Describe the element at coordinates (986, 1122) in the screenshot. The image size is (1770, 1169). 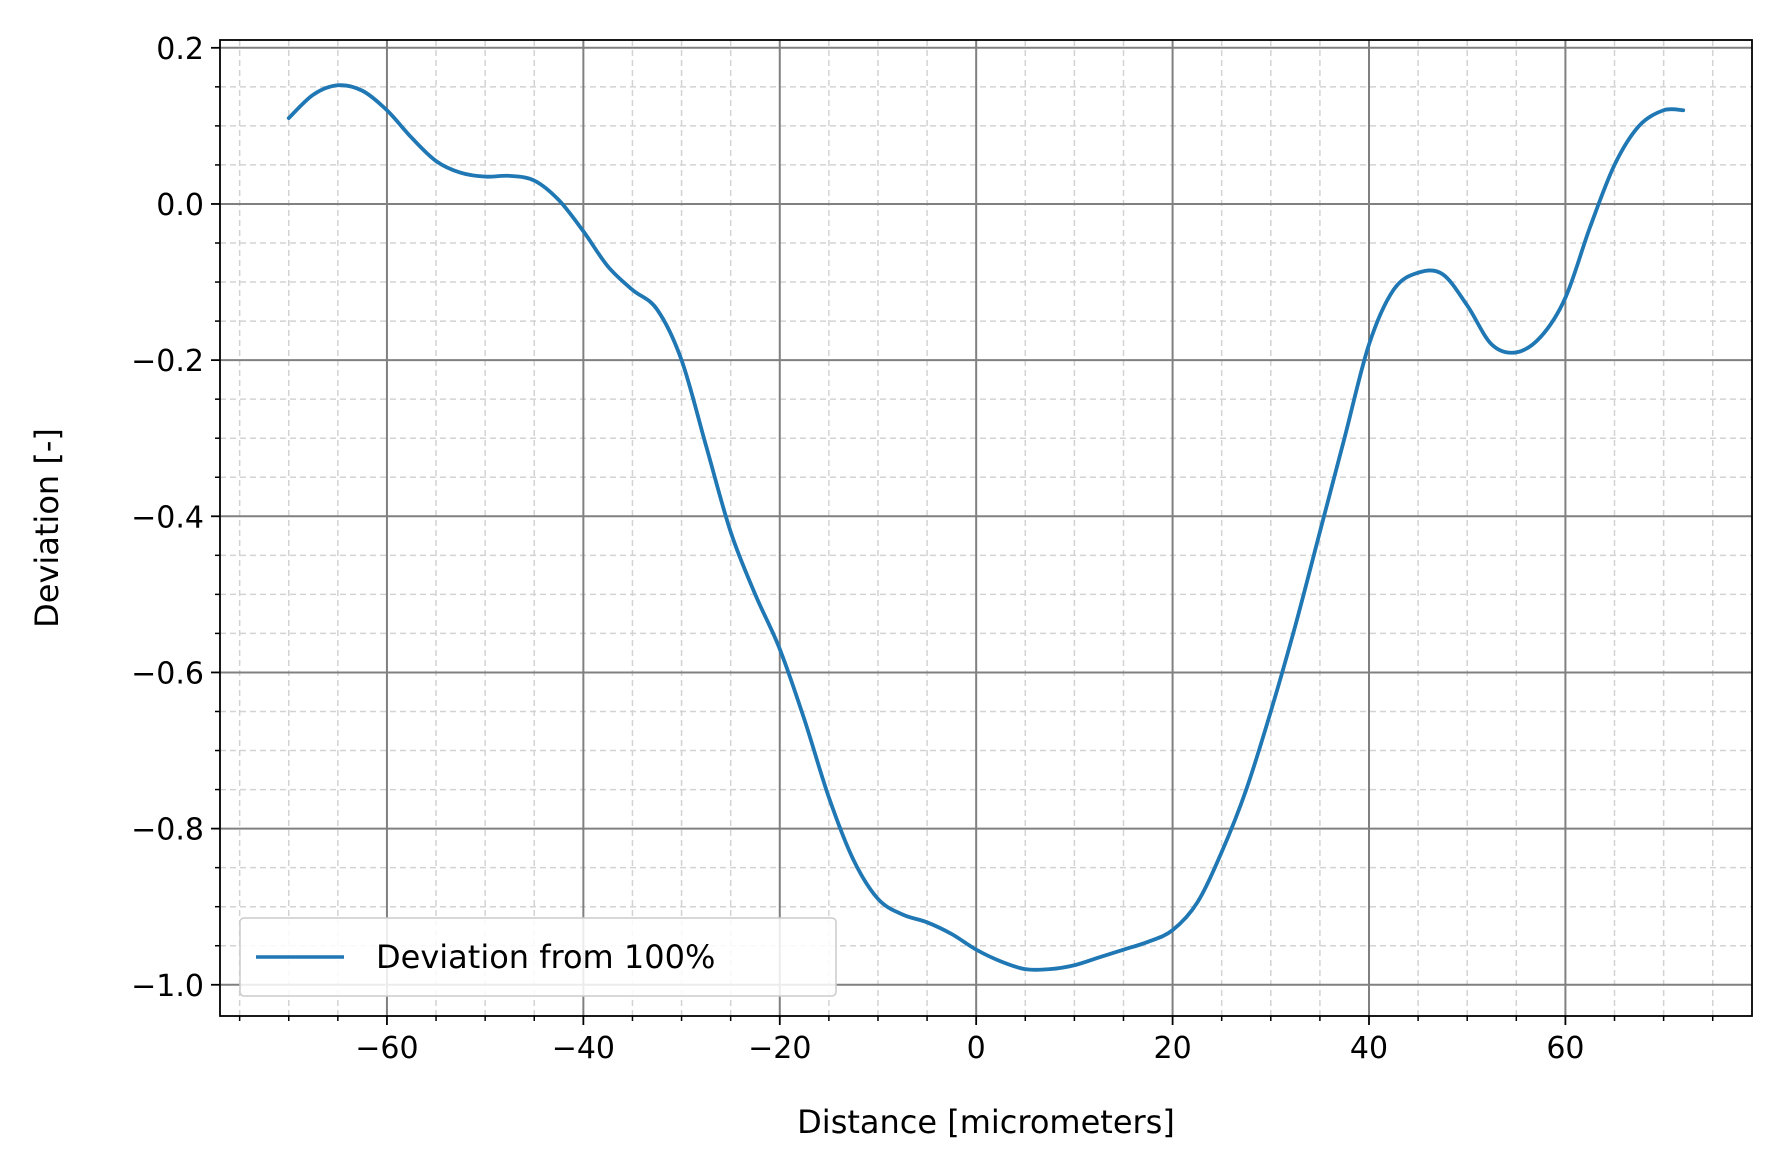
I see `x-axis-title: Distance [micrometers]` at that location.